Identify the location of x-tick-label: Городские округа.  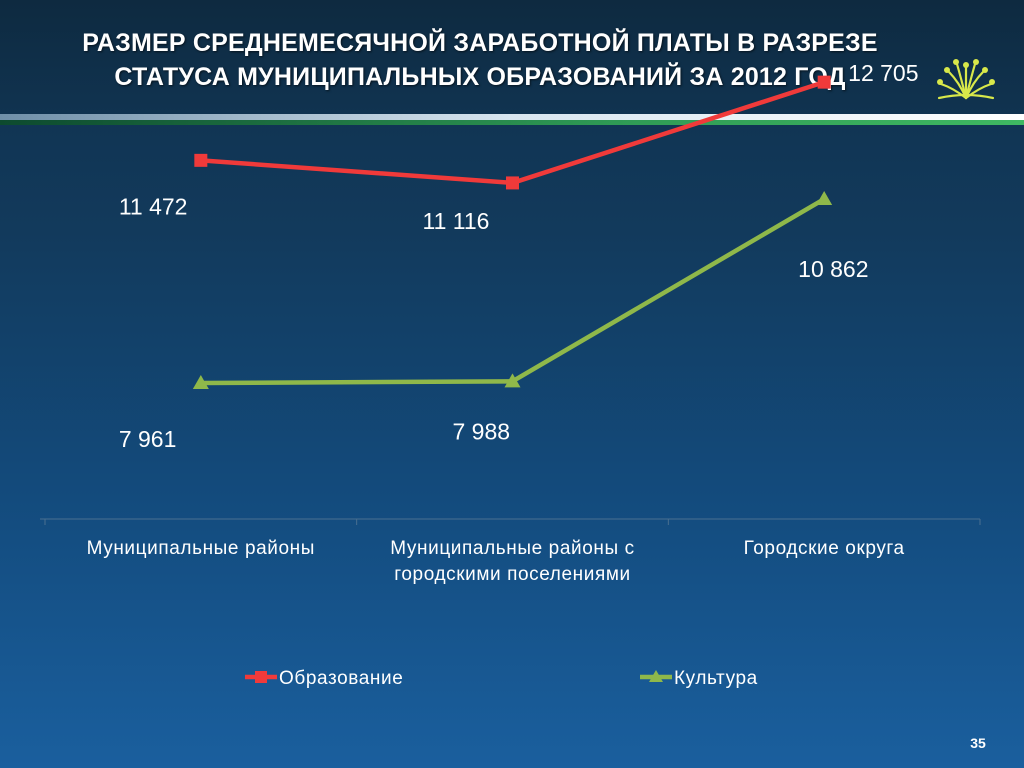
(824, 548).